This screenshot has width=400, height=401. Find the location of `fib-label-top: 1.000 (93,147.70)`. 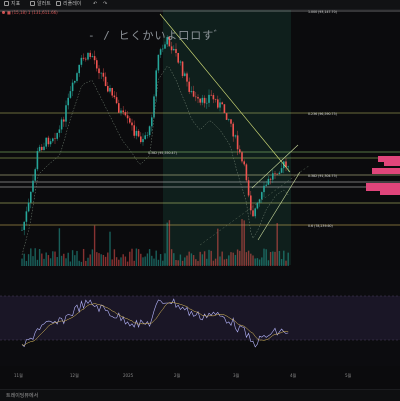

fib-label-top: 1.000 (93,147.70) is located at coordinates (322, 12).